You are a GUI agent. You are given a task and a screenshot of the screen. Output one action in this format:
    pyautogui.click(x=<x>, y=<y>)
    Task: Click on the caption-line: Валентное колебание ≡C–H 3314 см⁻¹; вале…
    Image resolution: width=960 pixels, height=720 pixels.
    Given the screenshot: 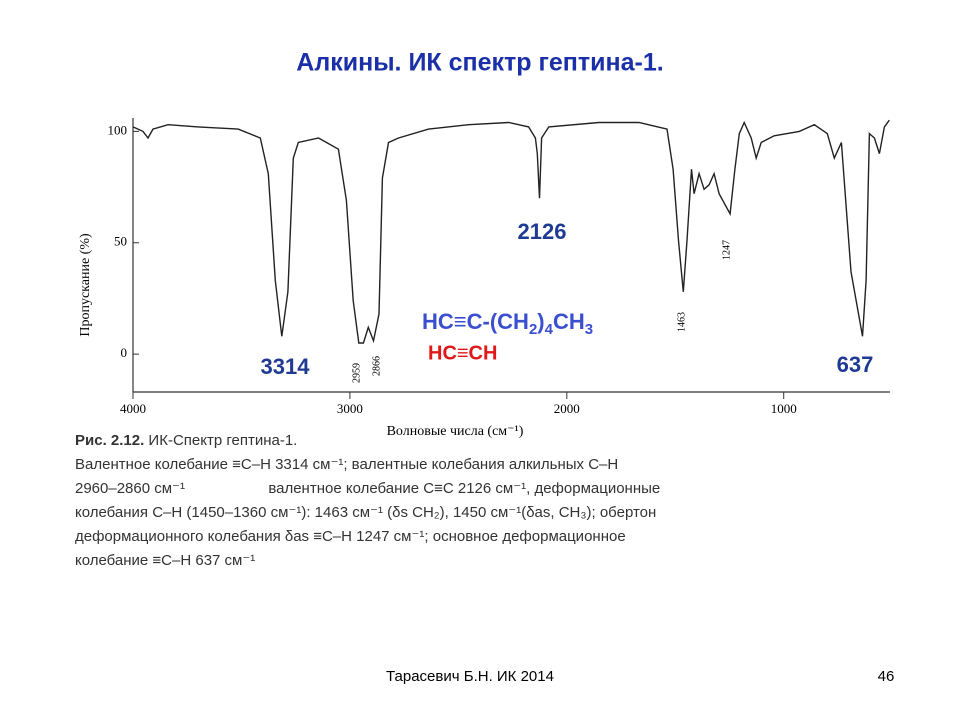 What is the action you would take?
    pyautogui.click(x=346, y=464)
    